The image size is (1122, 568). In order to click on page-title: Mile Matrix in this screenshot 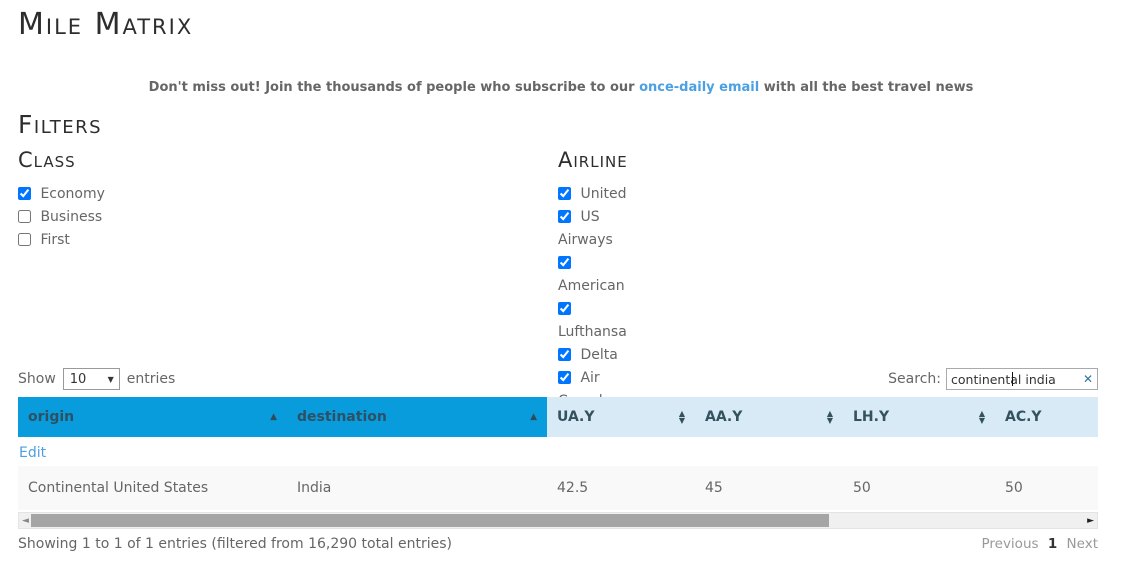, I will do `click(106, 24)`.